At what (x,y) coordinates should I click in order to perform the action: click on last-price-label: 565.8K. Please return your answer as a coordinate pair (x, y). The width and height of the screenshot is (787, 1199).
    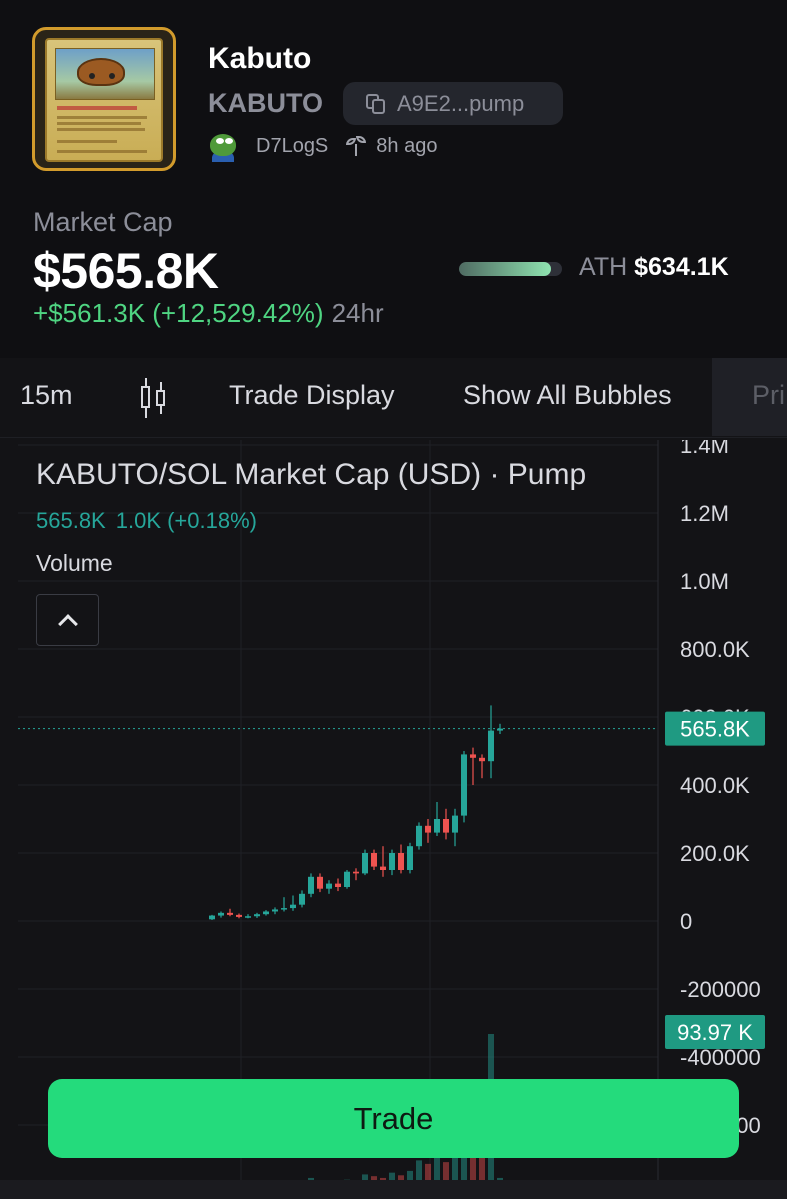
    Looking at the image, I should click on (715, 729).